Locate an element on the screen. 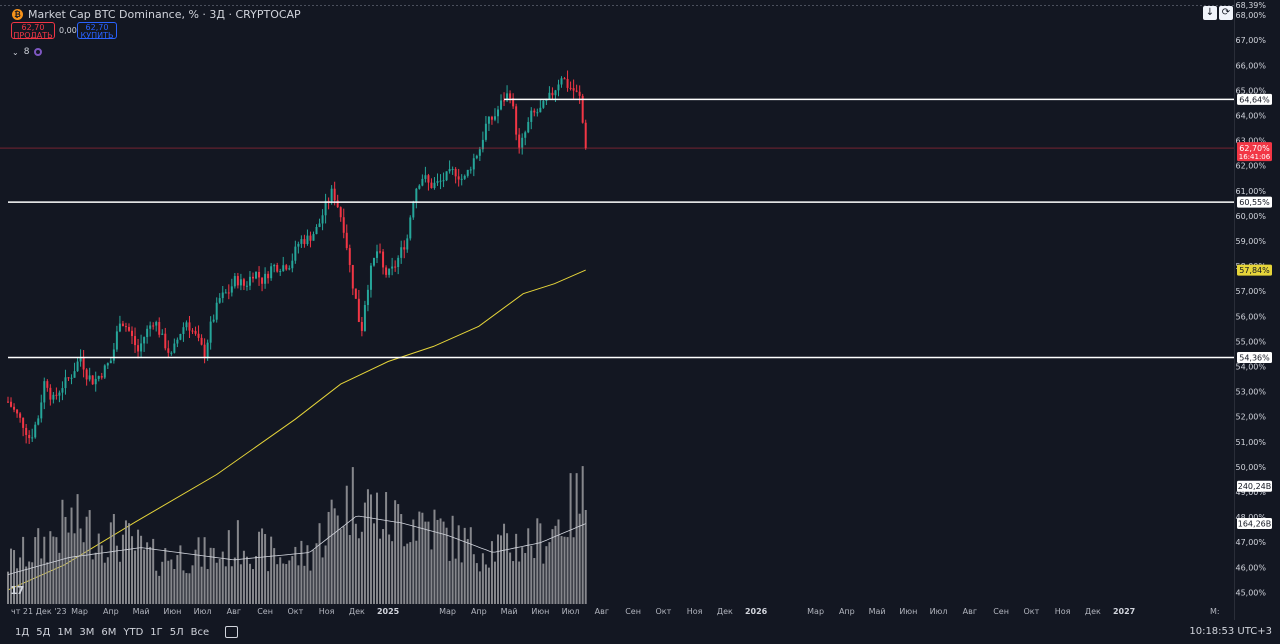 This screenshot has width=1280, height=644. x-tick-label: Авг is located at coordinates (602, 611).